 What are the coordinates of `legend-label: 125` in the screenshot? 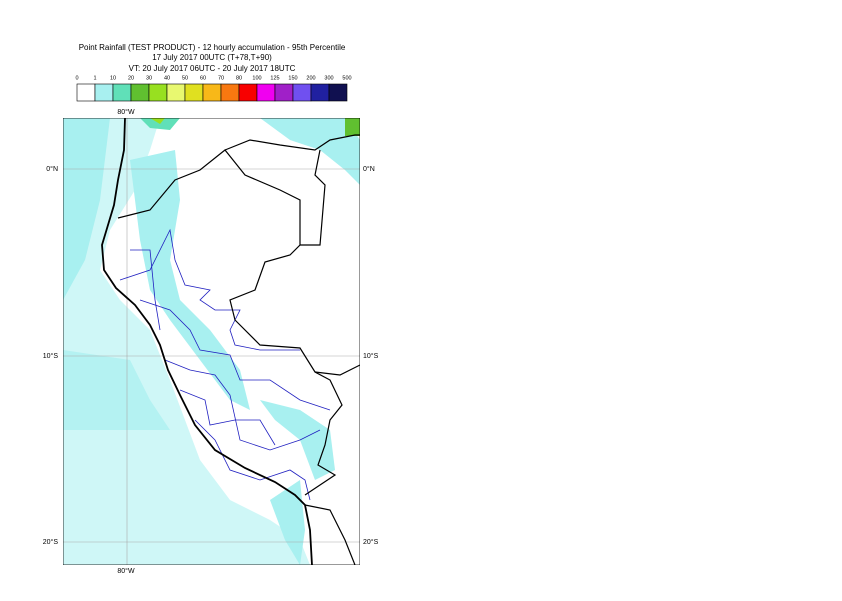 It's located at (274, 78).